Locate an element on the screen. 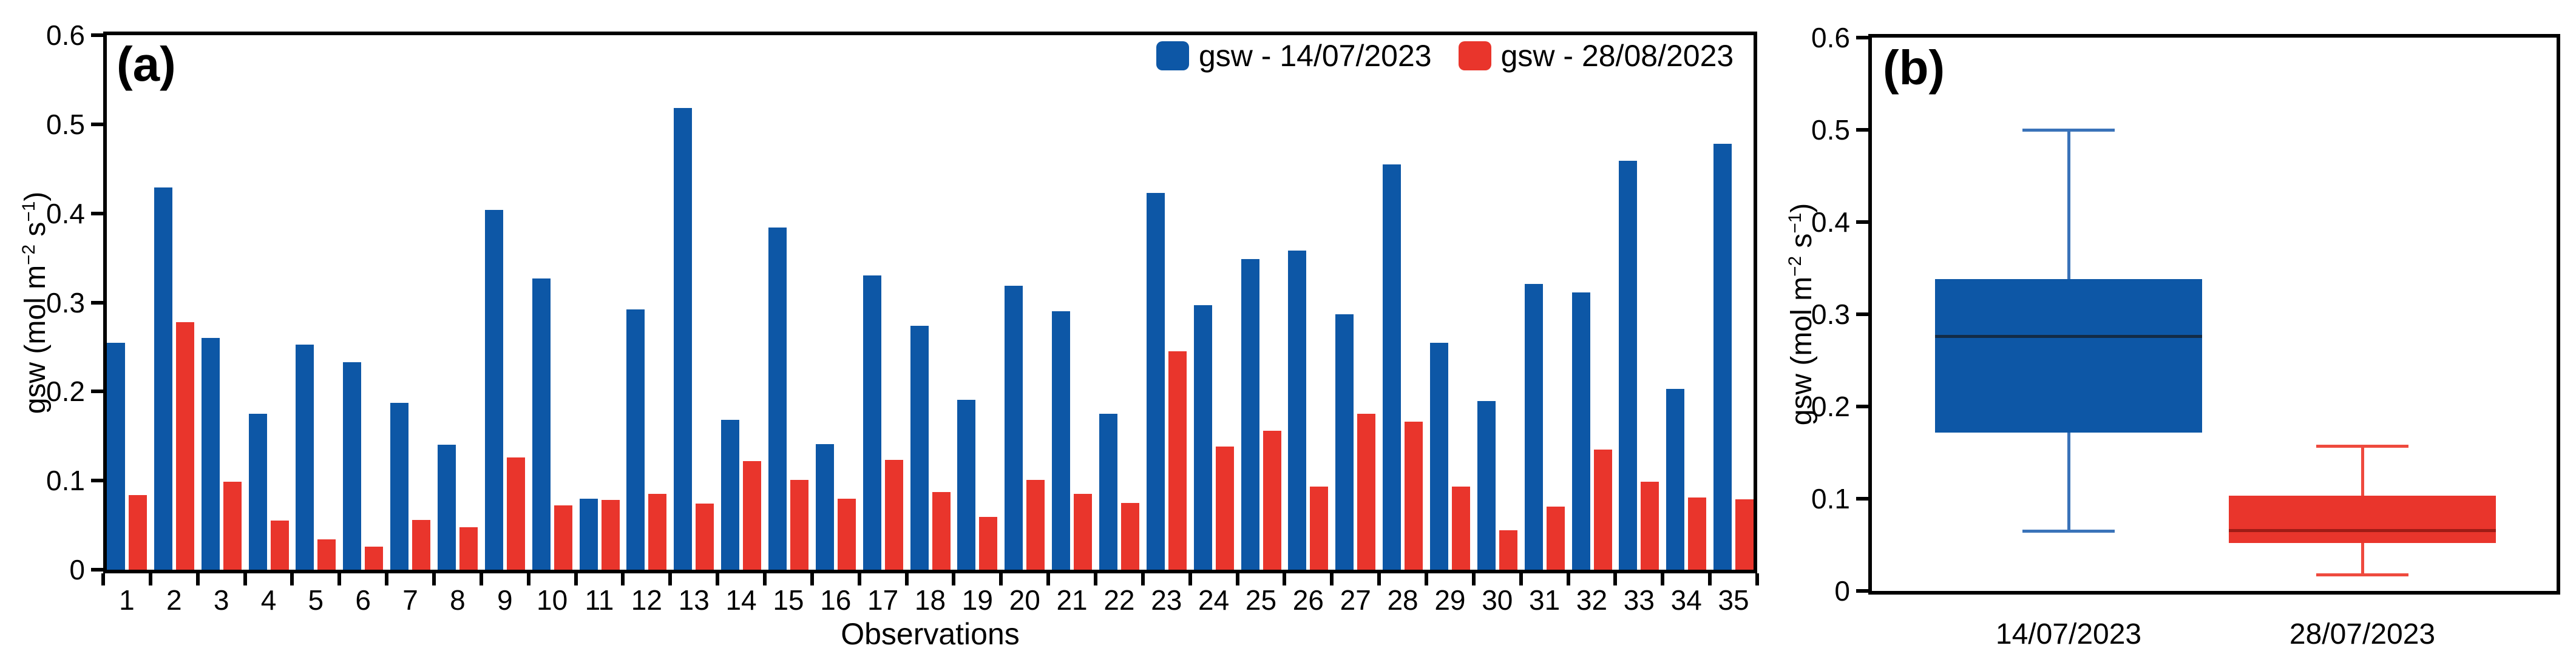  bar-red-obs27 is located at coordinates (1367, 492).